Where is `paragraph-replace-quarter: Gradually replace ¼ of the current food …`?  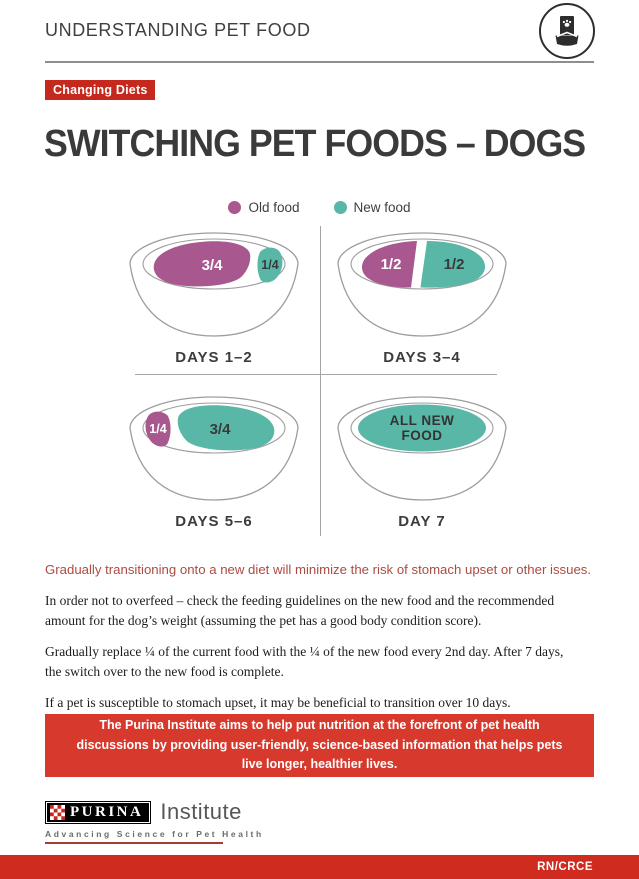 paragraph-replace-quarter: Gradually replace ¼ of the current food … is located at coordinates (304, 661).